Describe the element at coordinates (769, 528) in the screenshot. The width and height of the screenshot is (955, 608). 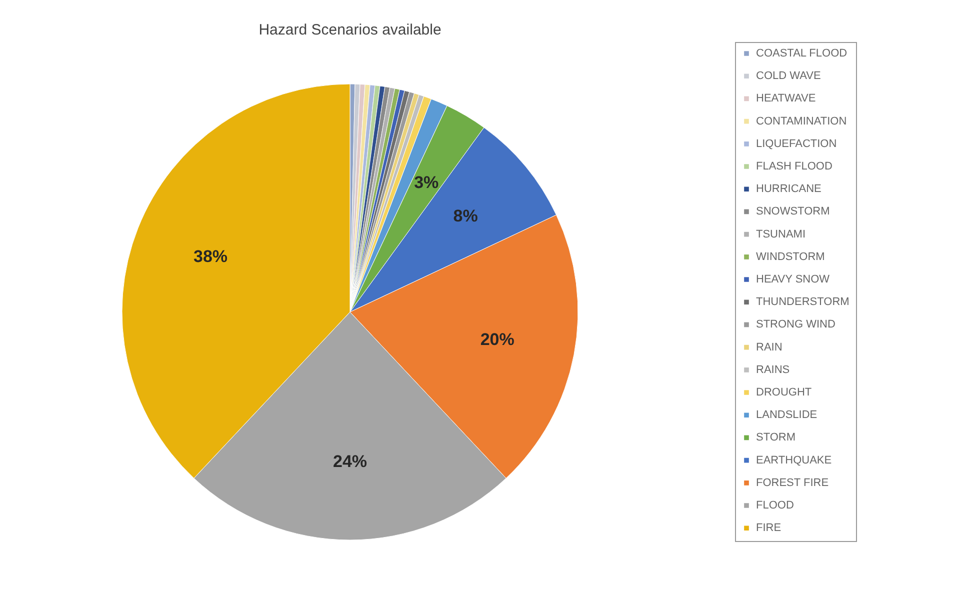
I see `legend-label: FIRE` at that location.